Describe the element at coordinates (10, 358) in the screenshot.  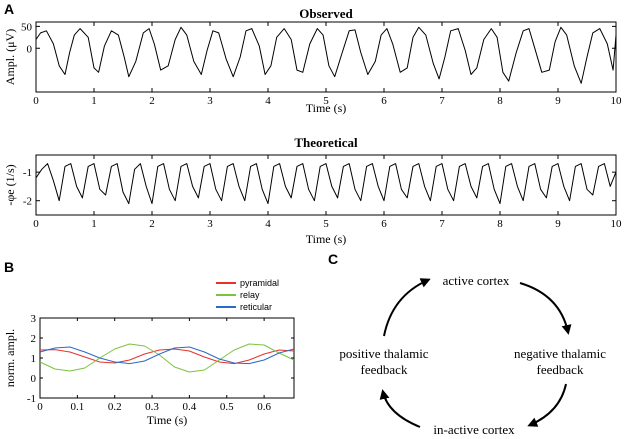
I see `y-axis-label: norm. ampl.` at that location.